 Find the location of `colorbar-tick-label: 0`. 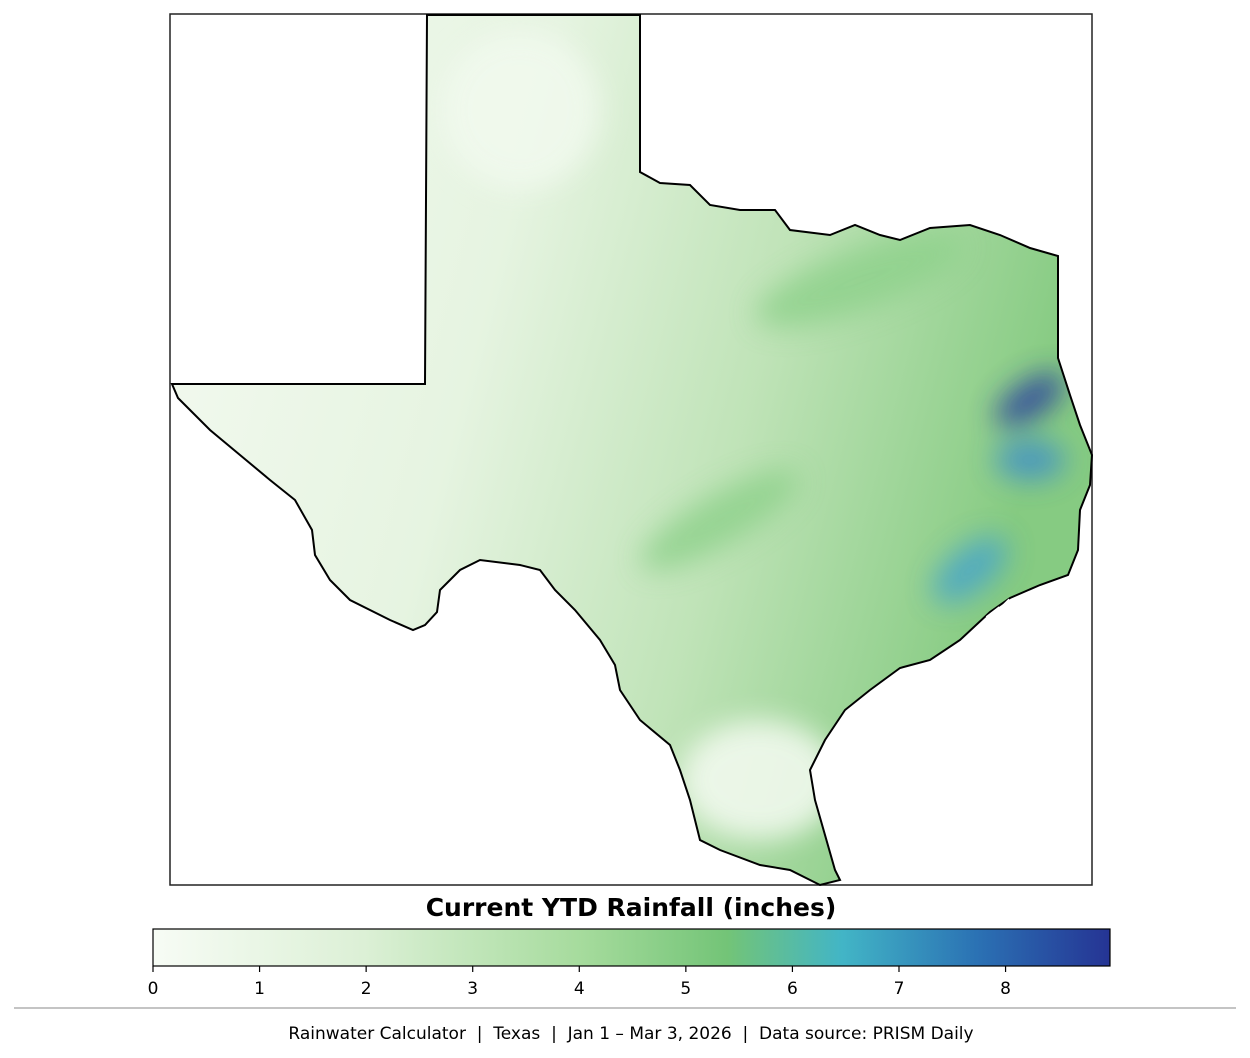

colorbar-tick-label: 0 is located at coordinates (153, 989).